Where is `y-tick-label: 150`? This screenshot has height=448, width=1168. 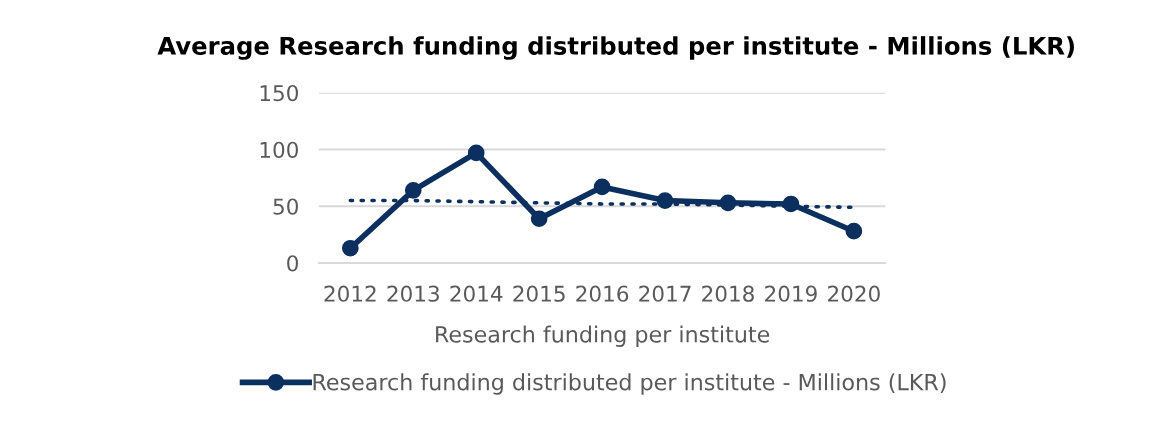
y-tick-label: 150 is located at coordinates (279, 93).